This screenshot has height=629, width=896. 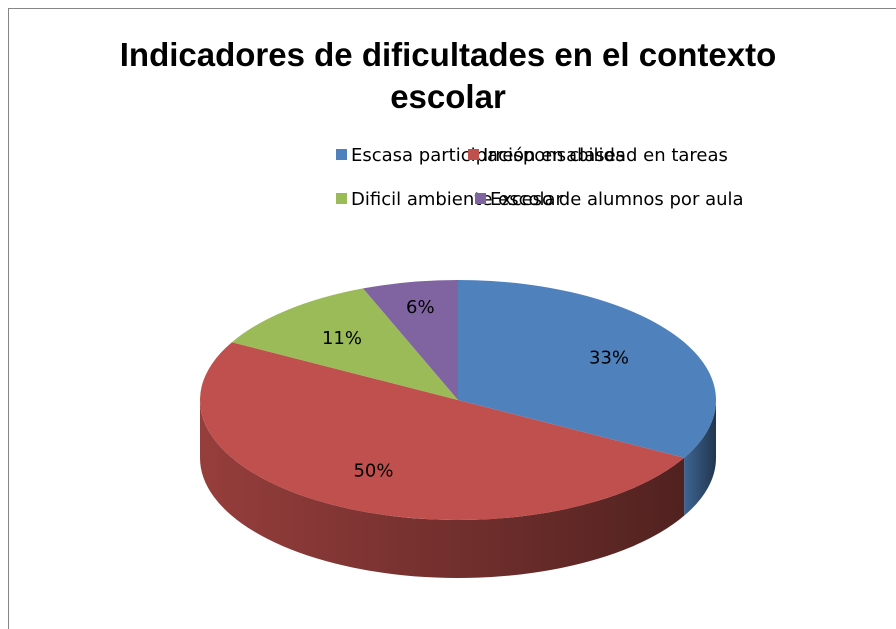 I want to click on legend-label: Irresponsabilidad en tareas, so click(x=605, y=155).